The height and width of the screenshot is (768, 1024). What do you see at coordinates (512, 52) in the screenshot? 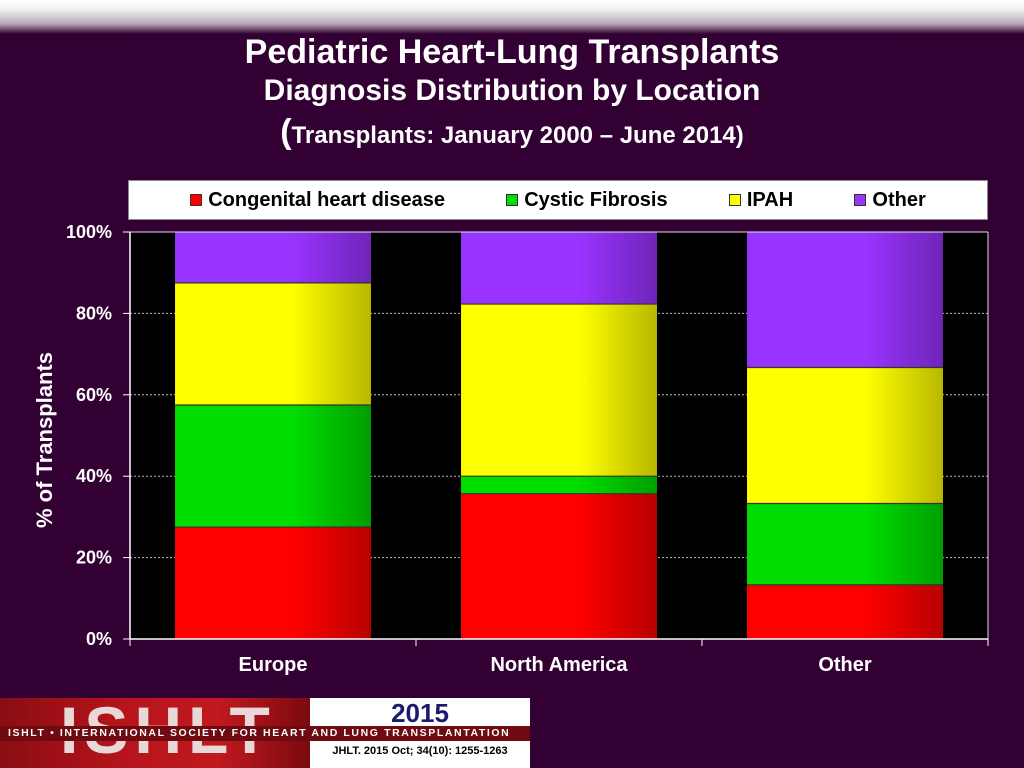
I see `chart-title: Pediatric Heart-Lung Transplants` at bounding box center [512, 52].